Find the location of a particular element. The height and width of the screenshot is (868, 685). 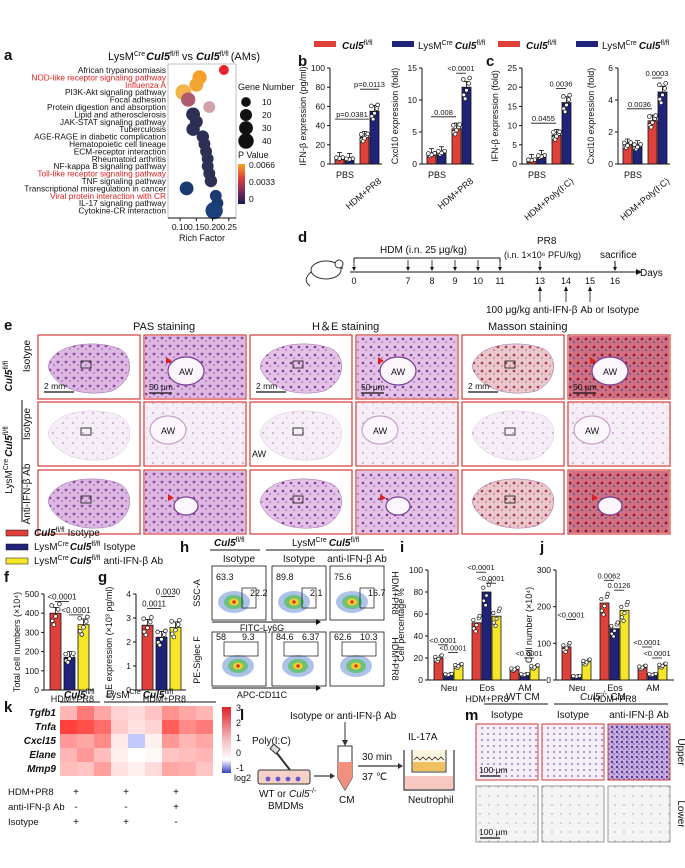

row1-gene: Cul5 is located at coordinates (9, 380).